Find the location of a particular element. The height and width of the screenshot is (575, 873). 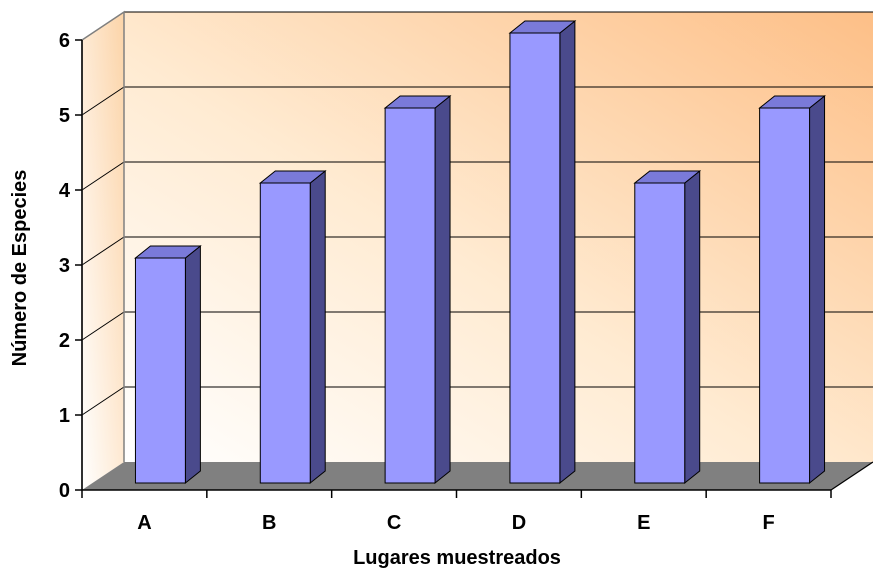

y-axis-ticks: 0 1 2 3 4 5 6 is located at coordinates (70, 266).